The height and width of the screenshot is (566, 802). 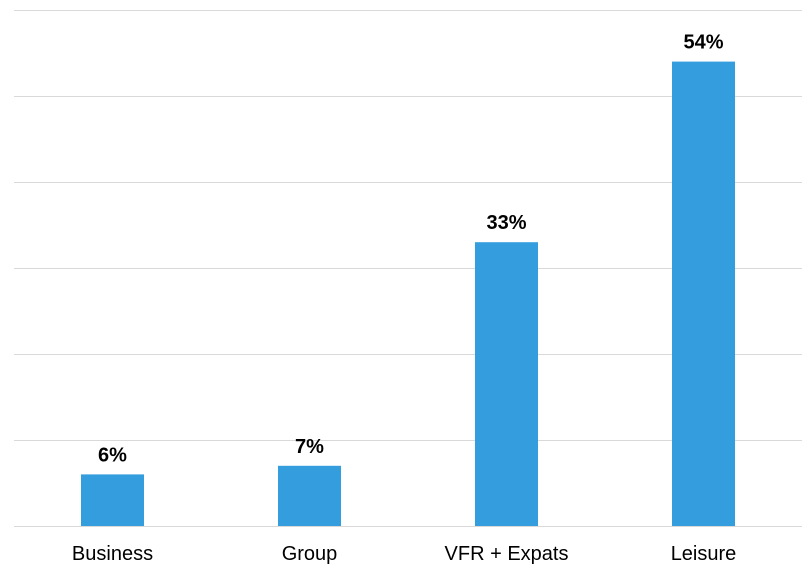 I want to click on x-axis-tick-labels: Business Group VFR + Expats Leisure, so click(x=404, y=554).